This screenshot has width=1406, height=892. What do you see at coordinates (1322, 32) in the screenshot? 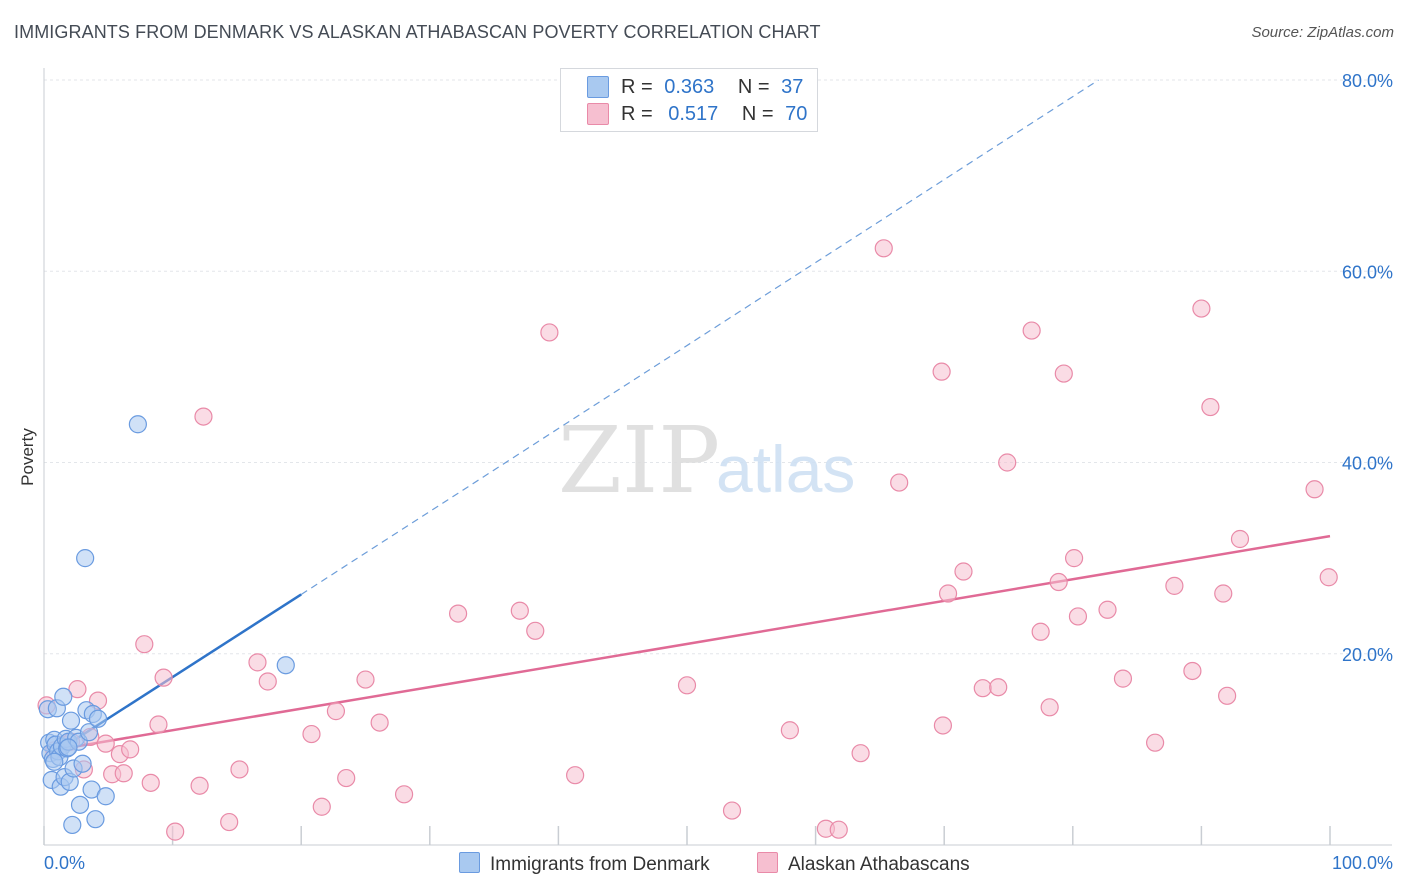
I see `source-label: Source: ZipAtlas.com` at bounding box center [1322, 32].